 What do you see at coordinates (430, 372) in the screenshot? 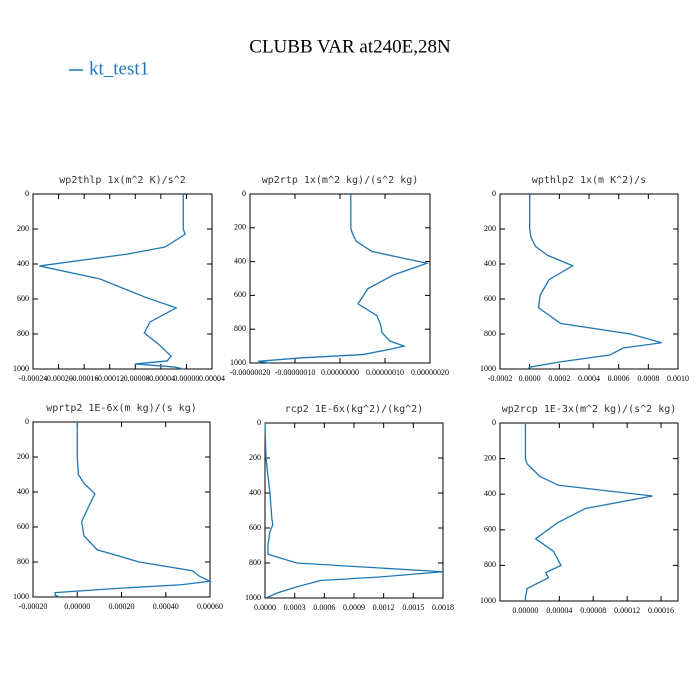
I see `x-tick-label: 0.00000020` at bounding box center [430, 372].